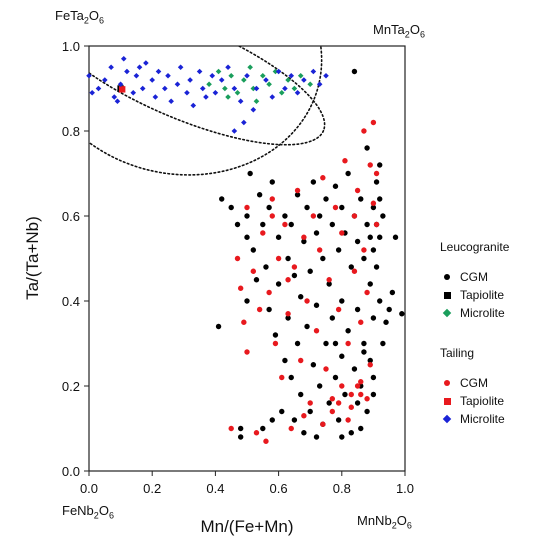 The width and height of the screenshot is (536, 550). Describe the element at coordinates (215, 488) in the screenshot. I see `x-tick-label: 0.4` at that location.